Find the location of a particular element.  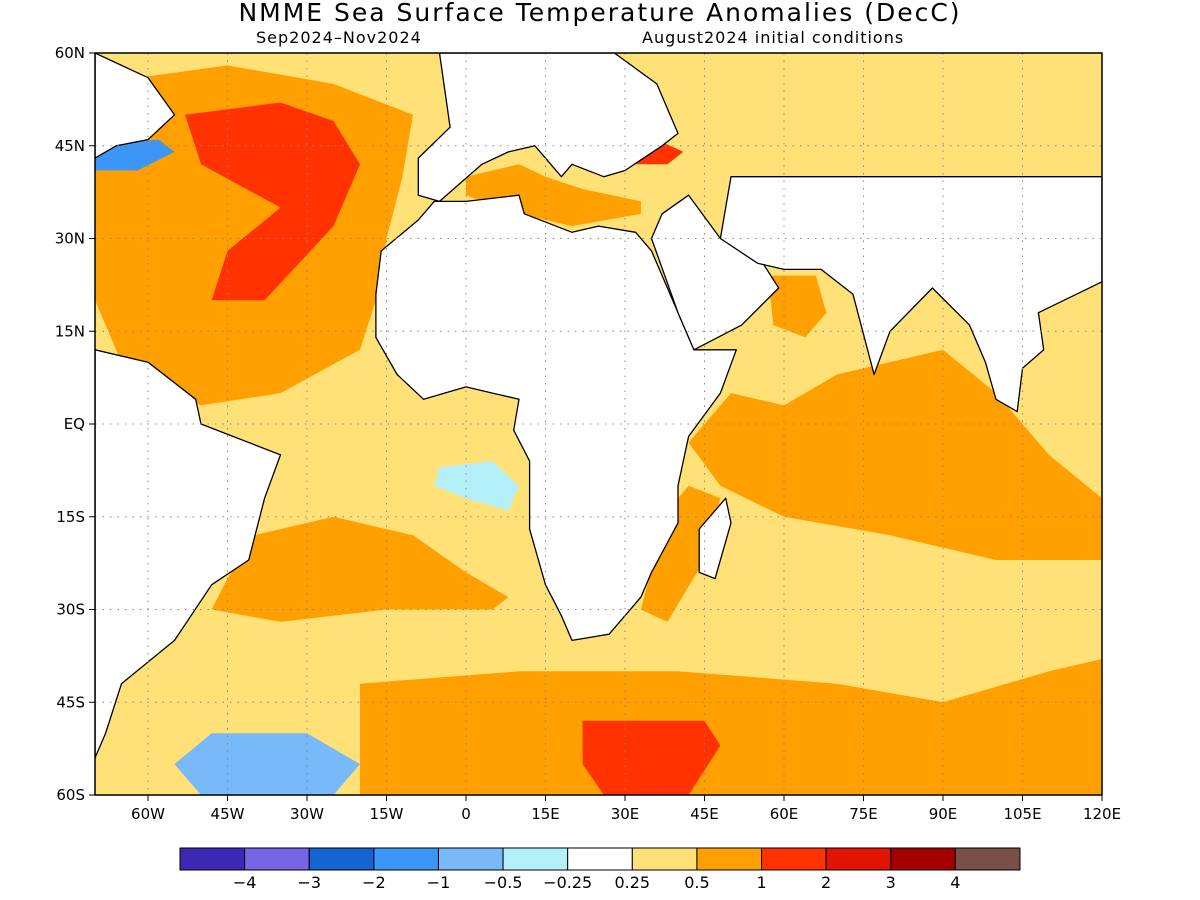

lat-label: 45S is located at coordinates (70, 702).